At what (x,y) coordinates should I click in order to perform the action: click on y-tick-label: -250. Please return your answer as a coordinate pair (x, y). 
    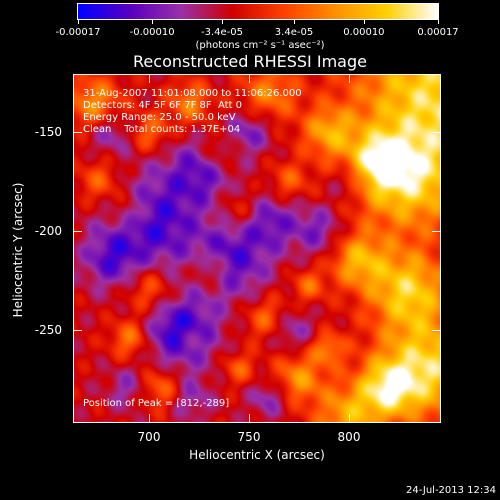
    Looking at the image, I should click on (48, 329).